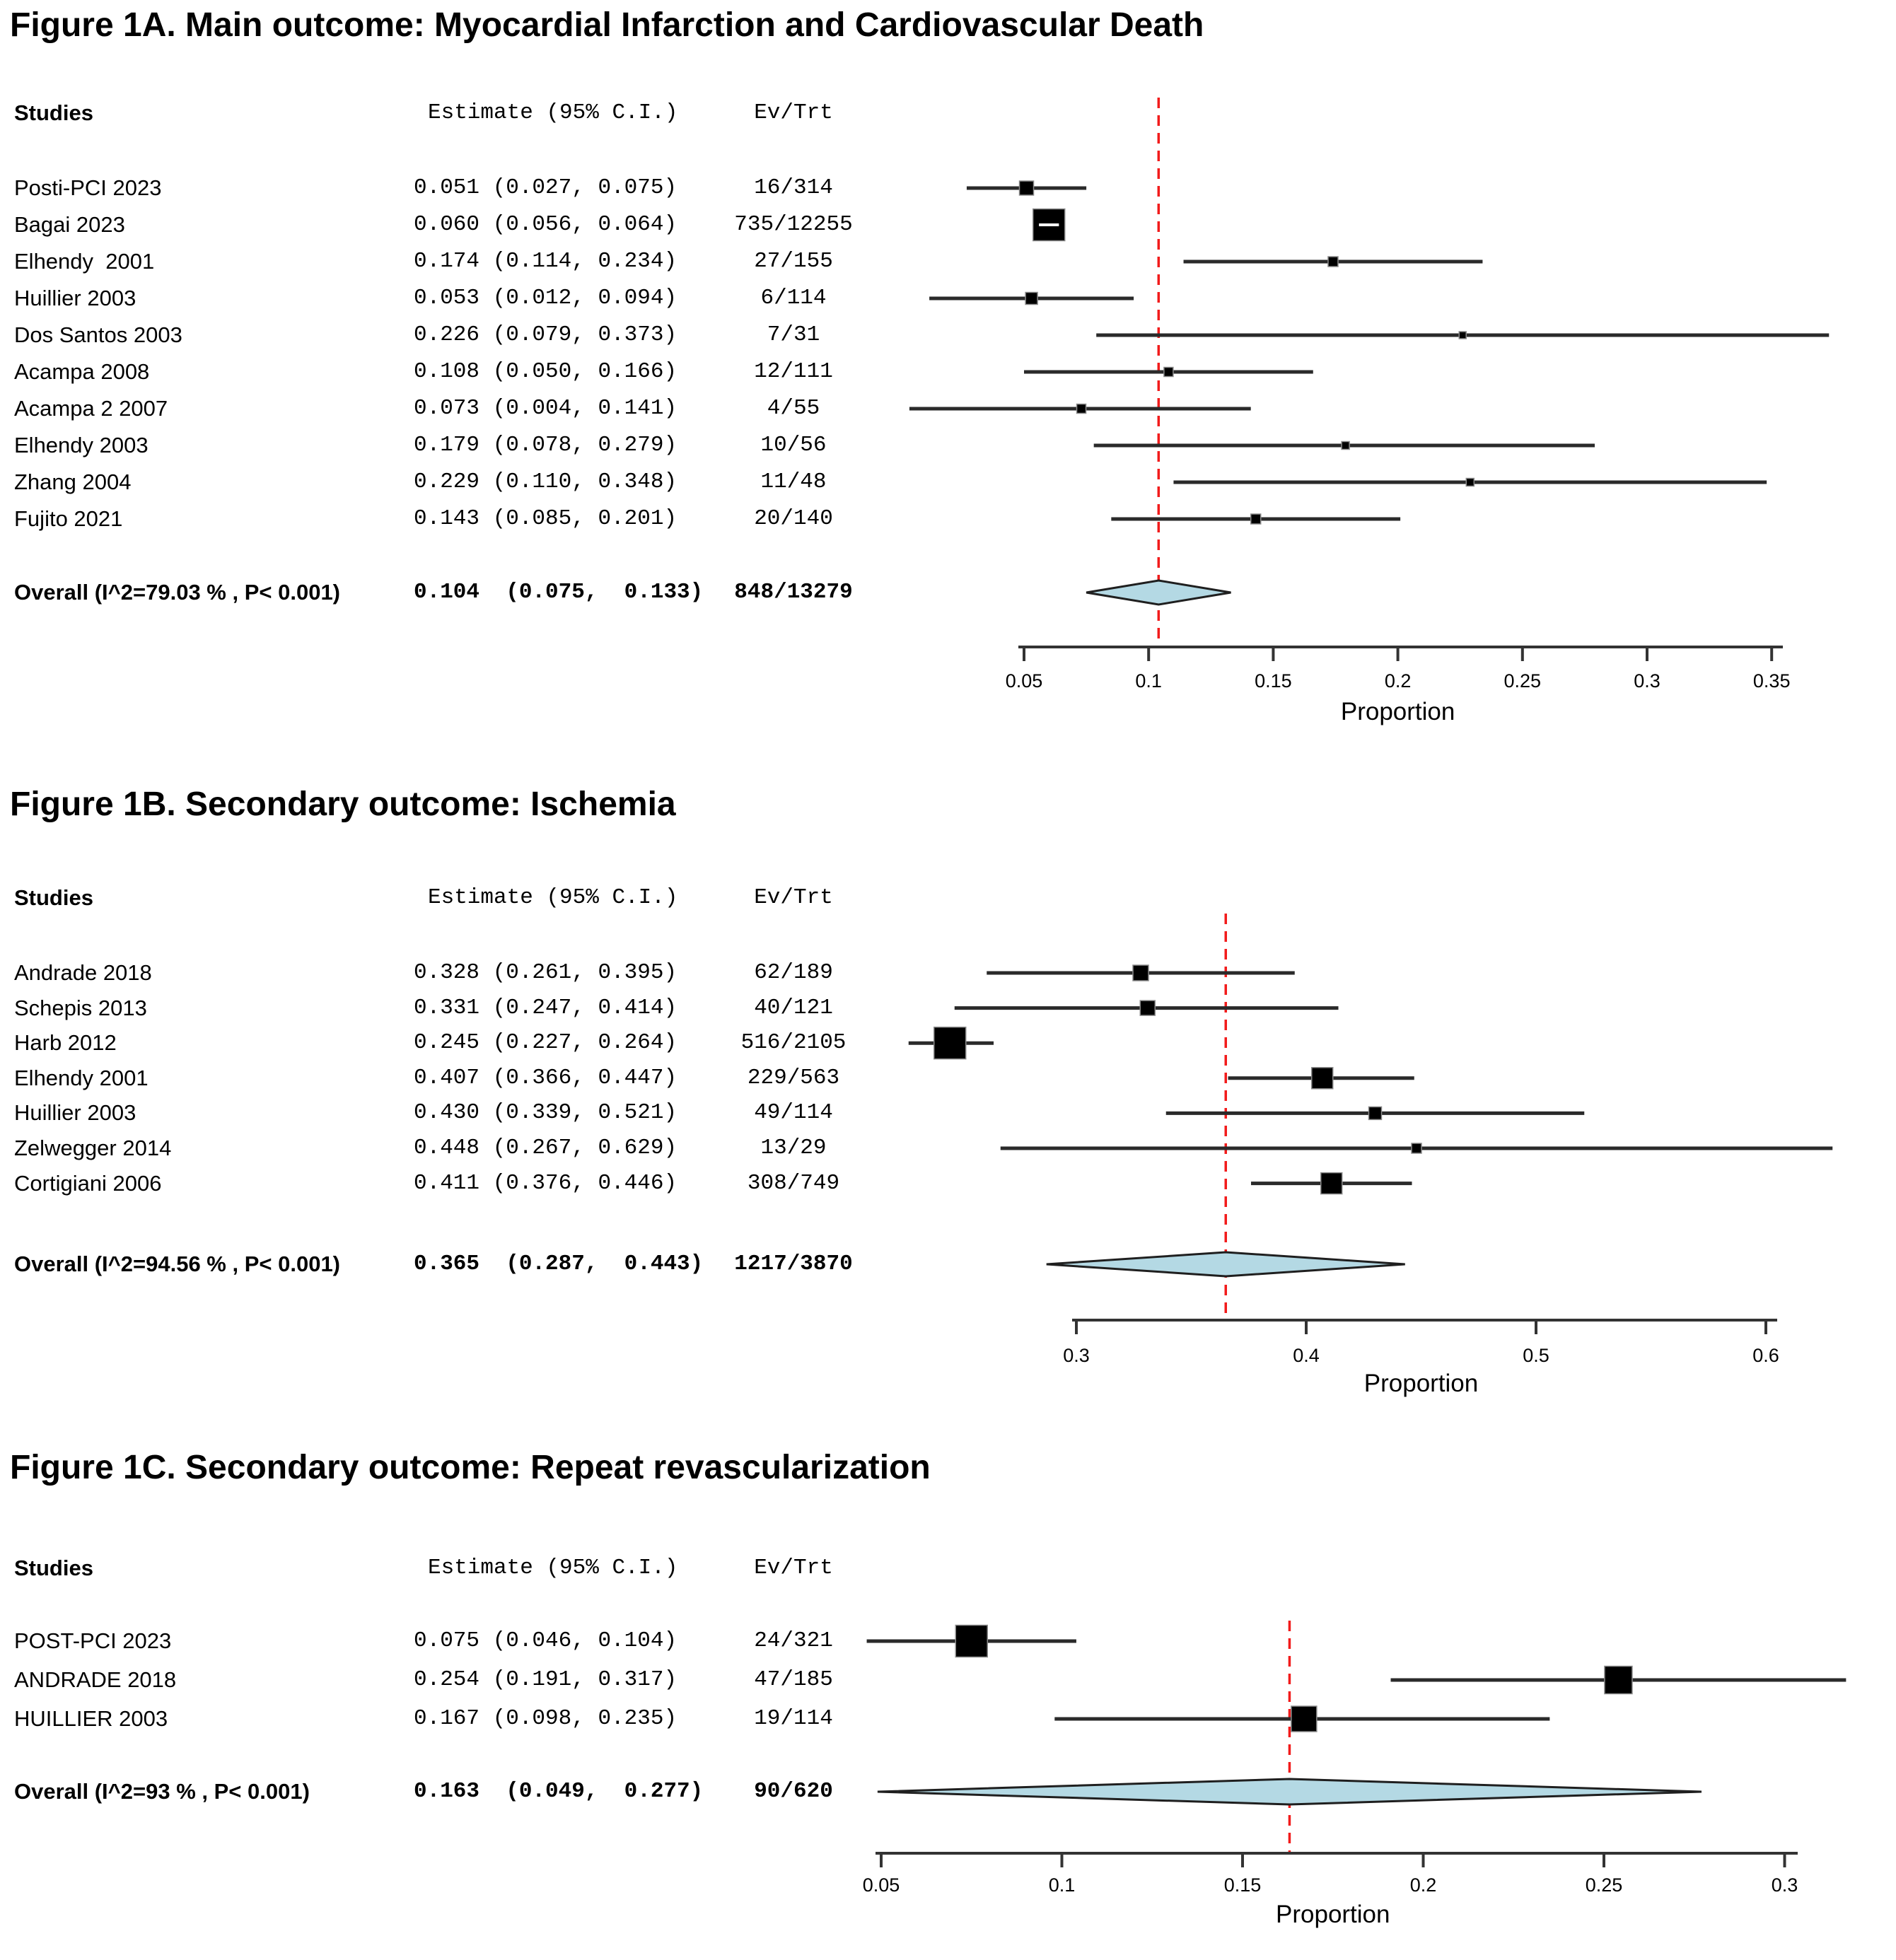 This screenshot has width=1896, height=1960. I want to click on overall-estimate: 0.365 (0.287, 0.443), so click(559, 1264).